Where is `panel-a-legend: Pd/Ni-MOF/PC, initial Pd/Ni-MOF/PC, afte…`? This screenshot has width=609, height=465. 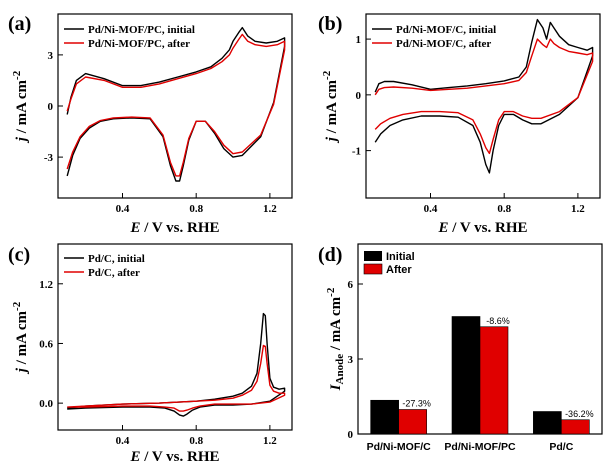
panel-a-legend: Pd/Ni-MOF/PC, initial Pd/Ni-MOF/PC, afte… is located at coordinates (129, 37).